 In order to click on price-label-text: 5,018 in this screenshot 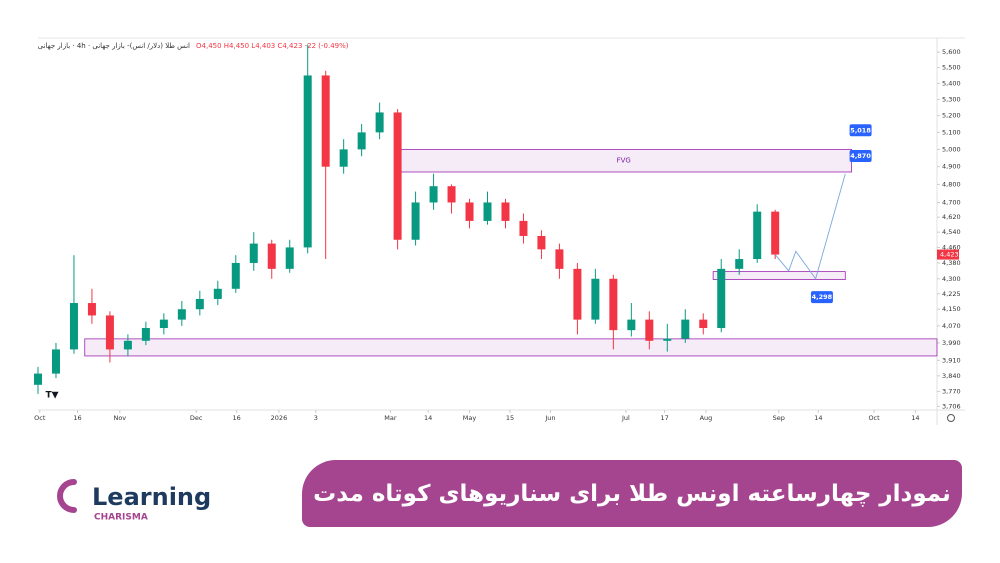, I will do `click(860, 130)`.